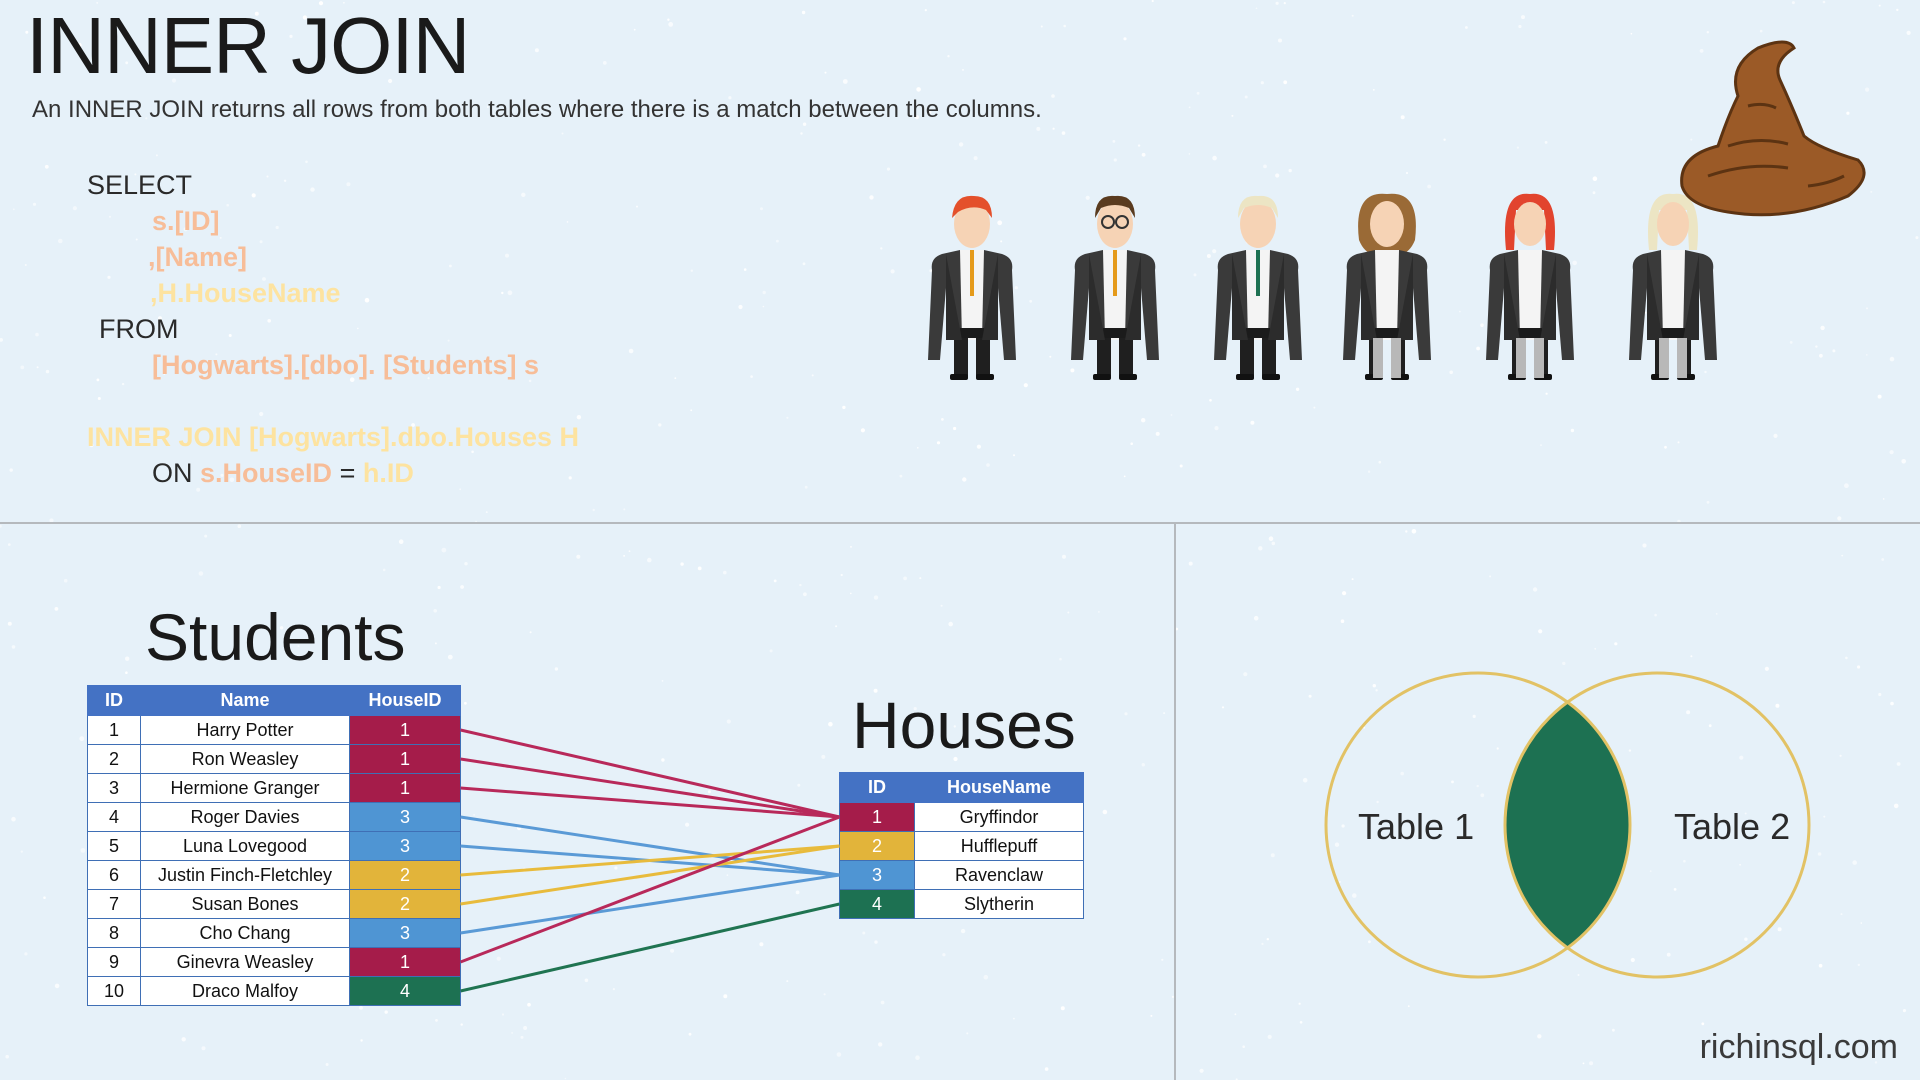  I want to click on sql-inner-join: INNER JOIN [Hogwarts].dbo.Houses H, so click(333, 437).